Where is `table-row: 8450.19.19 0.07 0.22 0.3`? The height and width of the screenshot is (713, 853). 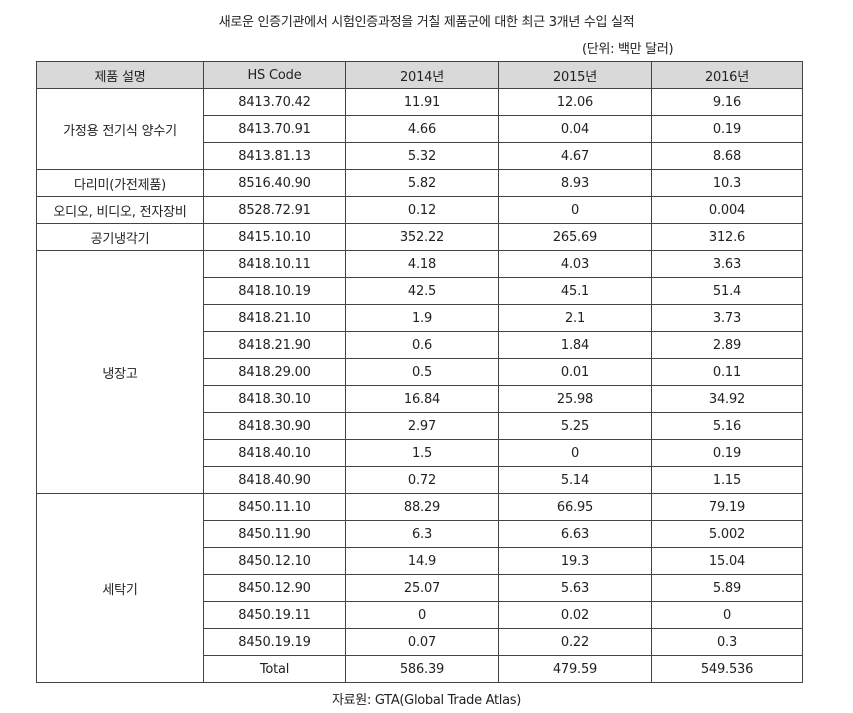
table-row: 8450.19.19 0.07 0.22 0.3 is located at coordinates (420, 642).